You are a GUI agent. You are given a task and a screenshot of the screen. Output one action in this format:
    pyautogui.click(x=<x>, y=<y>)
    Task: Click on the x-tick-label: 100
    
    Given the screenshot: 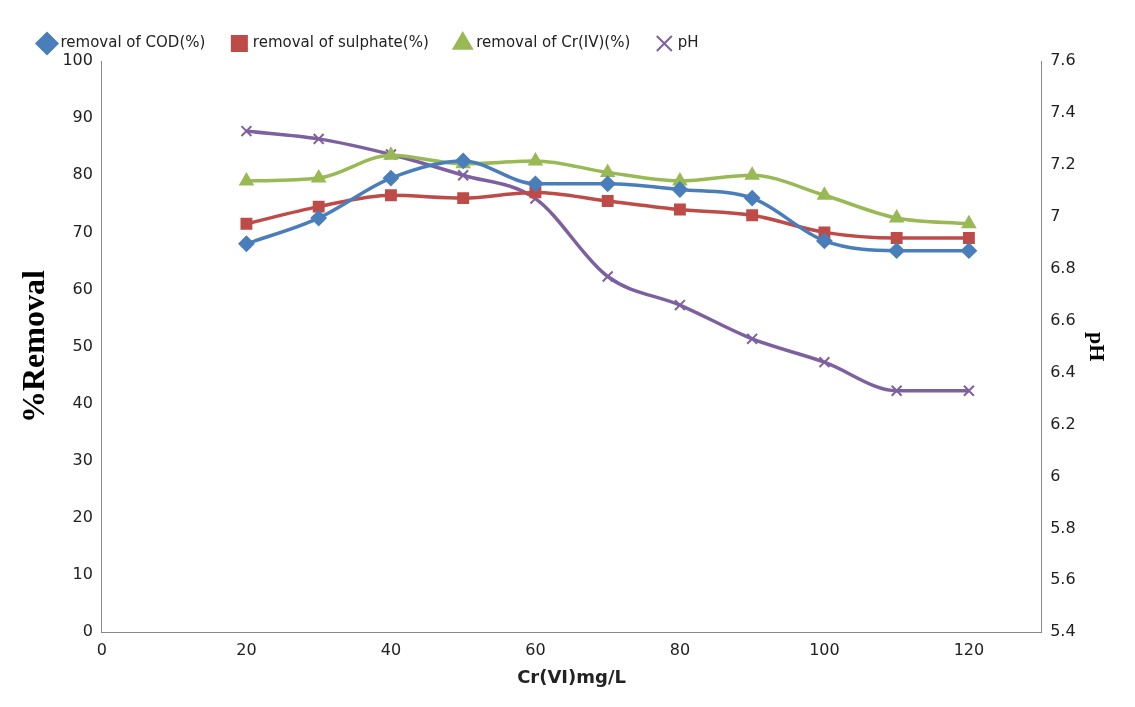 What is the action you would take?
    pyautogui.click(x=824, y=649)
    